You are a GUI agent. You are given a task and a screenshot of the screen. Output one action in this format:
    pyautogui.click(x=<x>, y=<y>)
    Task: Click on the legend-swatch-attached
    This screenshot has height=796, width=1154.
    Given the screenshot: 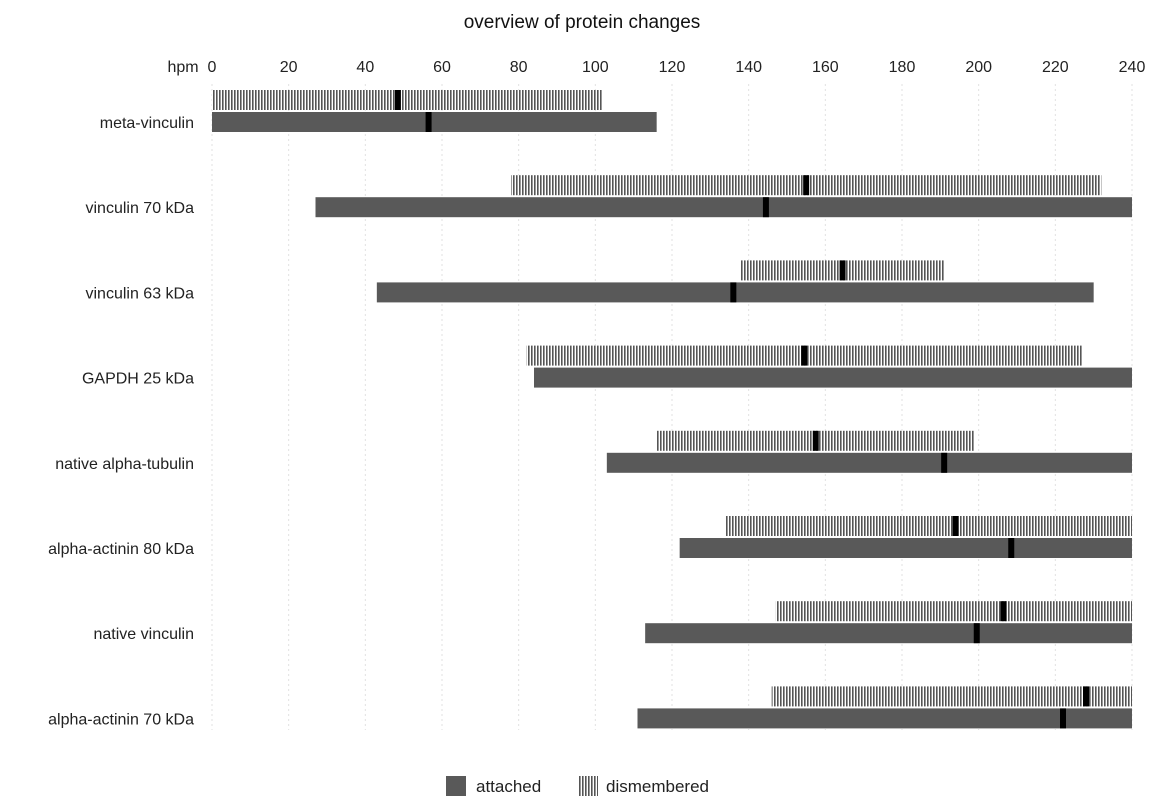 What is the action you would take?
    pyautogui.click(x=456, y=786)
    